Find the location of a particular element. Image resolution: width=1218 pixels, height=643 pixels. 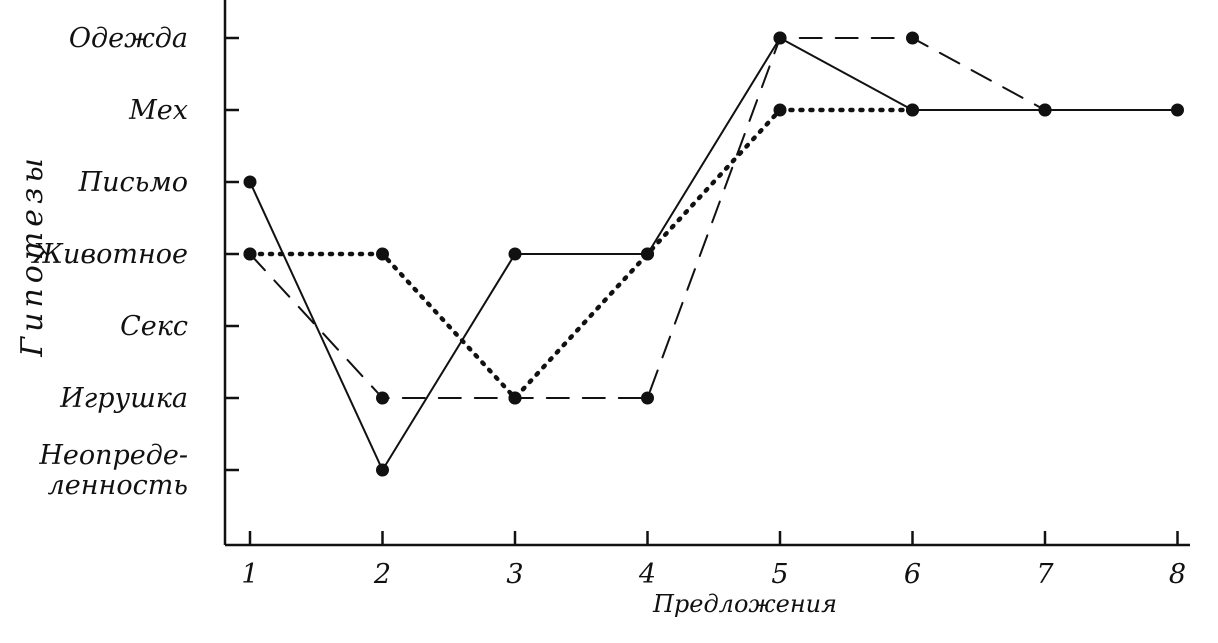

y-category-label: Письмо is located at coordinates (133, 182).